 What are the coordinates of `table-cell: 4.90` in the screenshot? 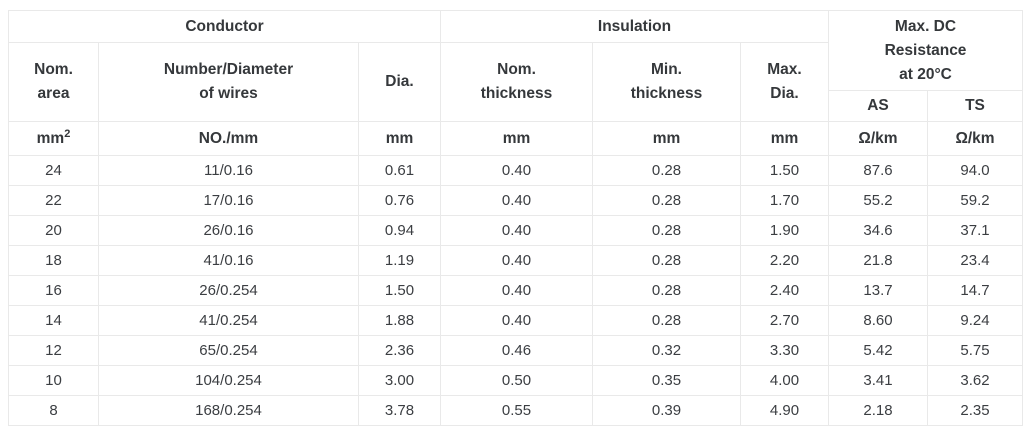 It's located at (784, 410).